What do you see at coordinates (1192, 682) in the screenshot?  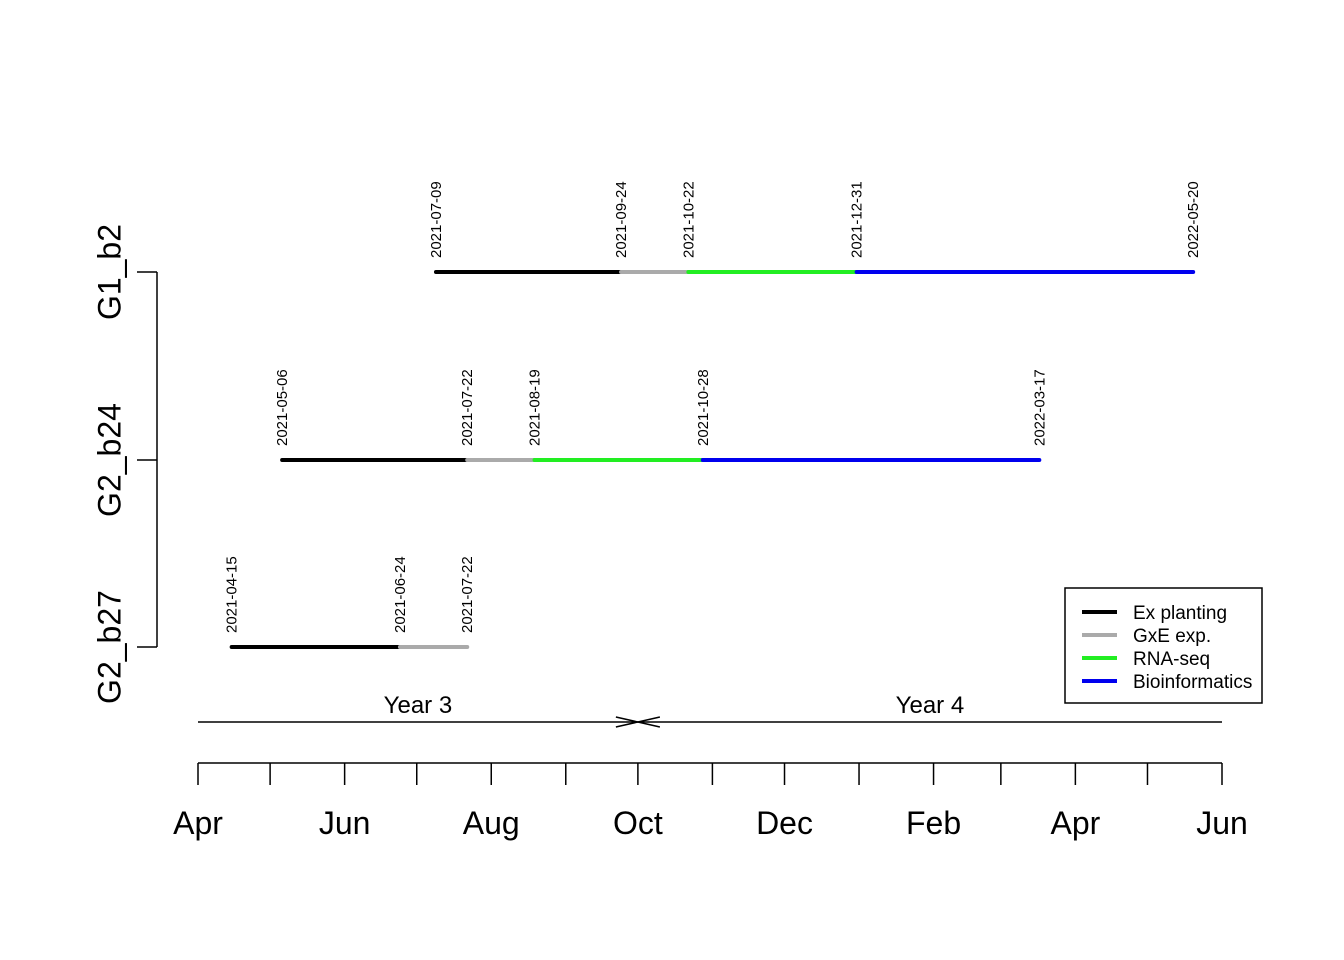 I see `legend-label: Bioinformatics` at bounding box center [1192, 682].